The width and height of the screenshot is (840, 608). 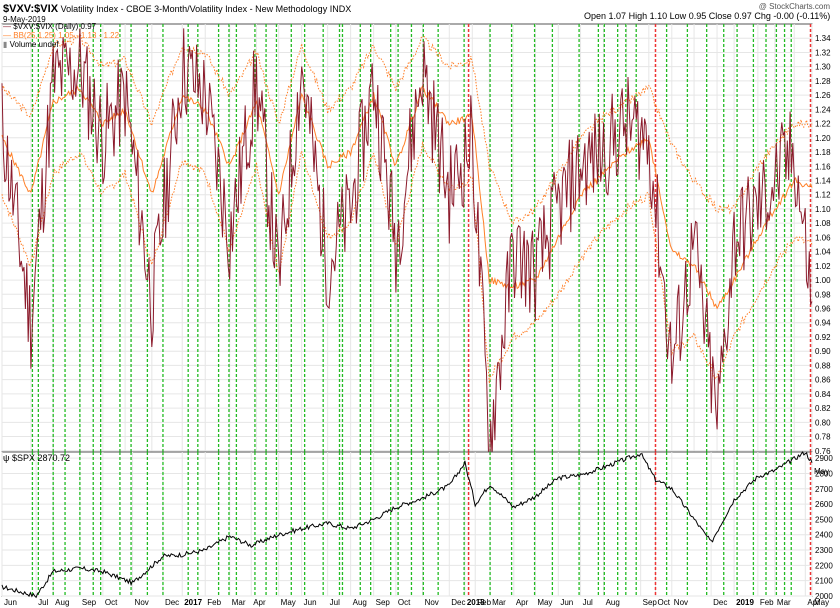 I want to click on x-tick-label: 2019, so click(x=745, y=602).